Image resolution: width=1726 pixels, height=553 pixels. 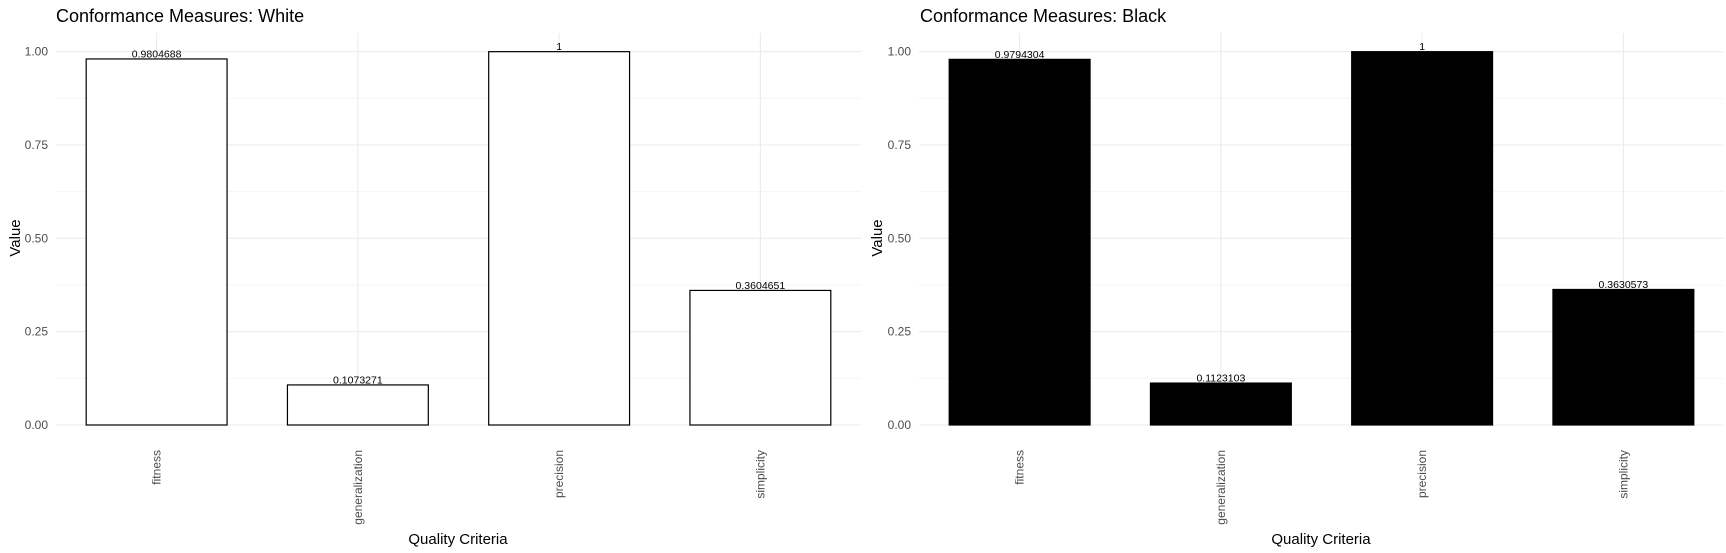 What do you see at coordinates (180, 16) in the screenshot?
I see `chart-title: Conformance Measures: White` at bounding box center [180, 16].